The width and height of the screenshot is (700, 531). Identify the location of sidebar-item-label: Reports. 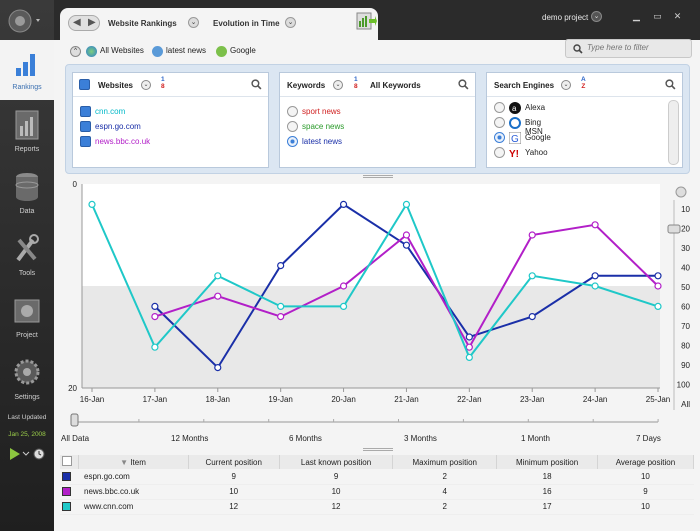
(27, 149).